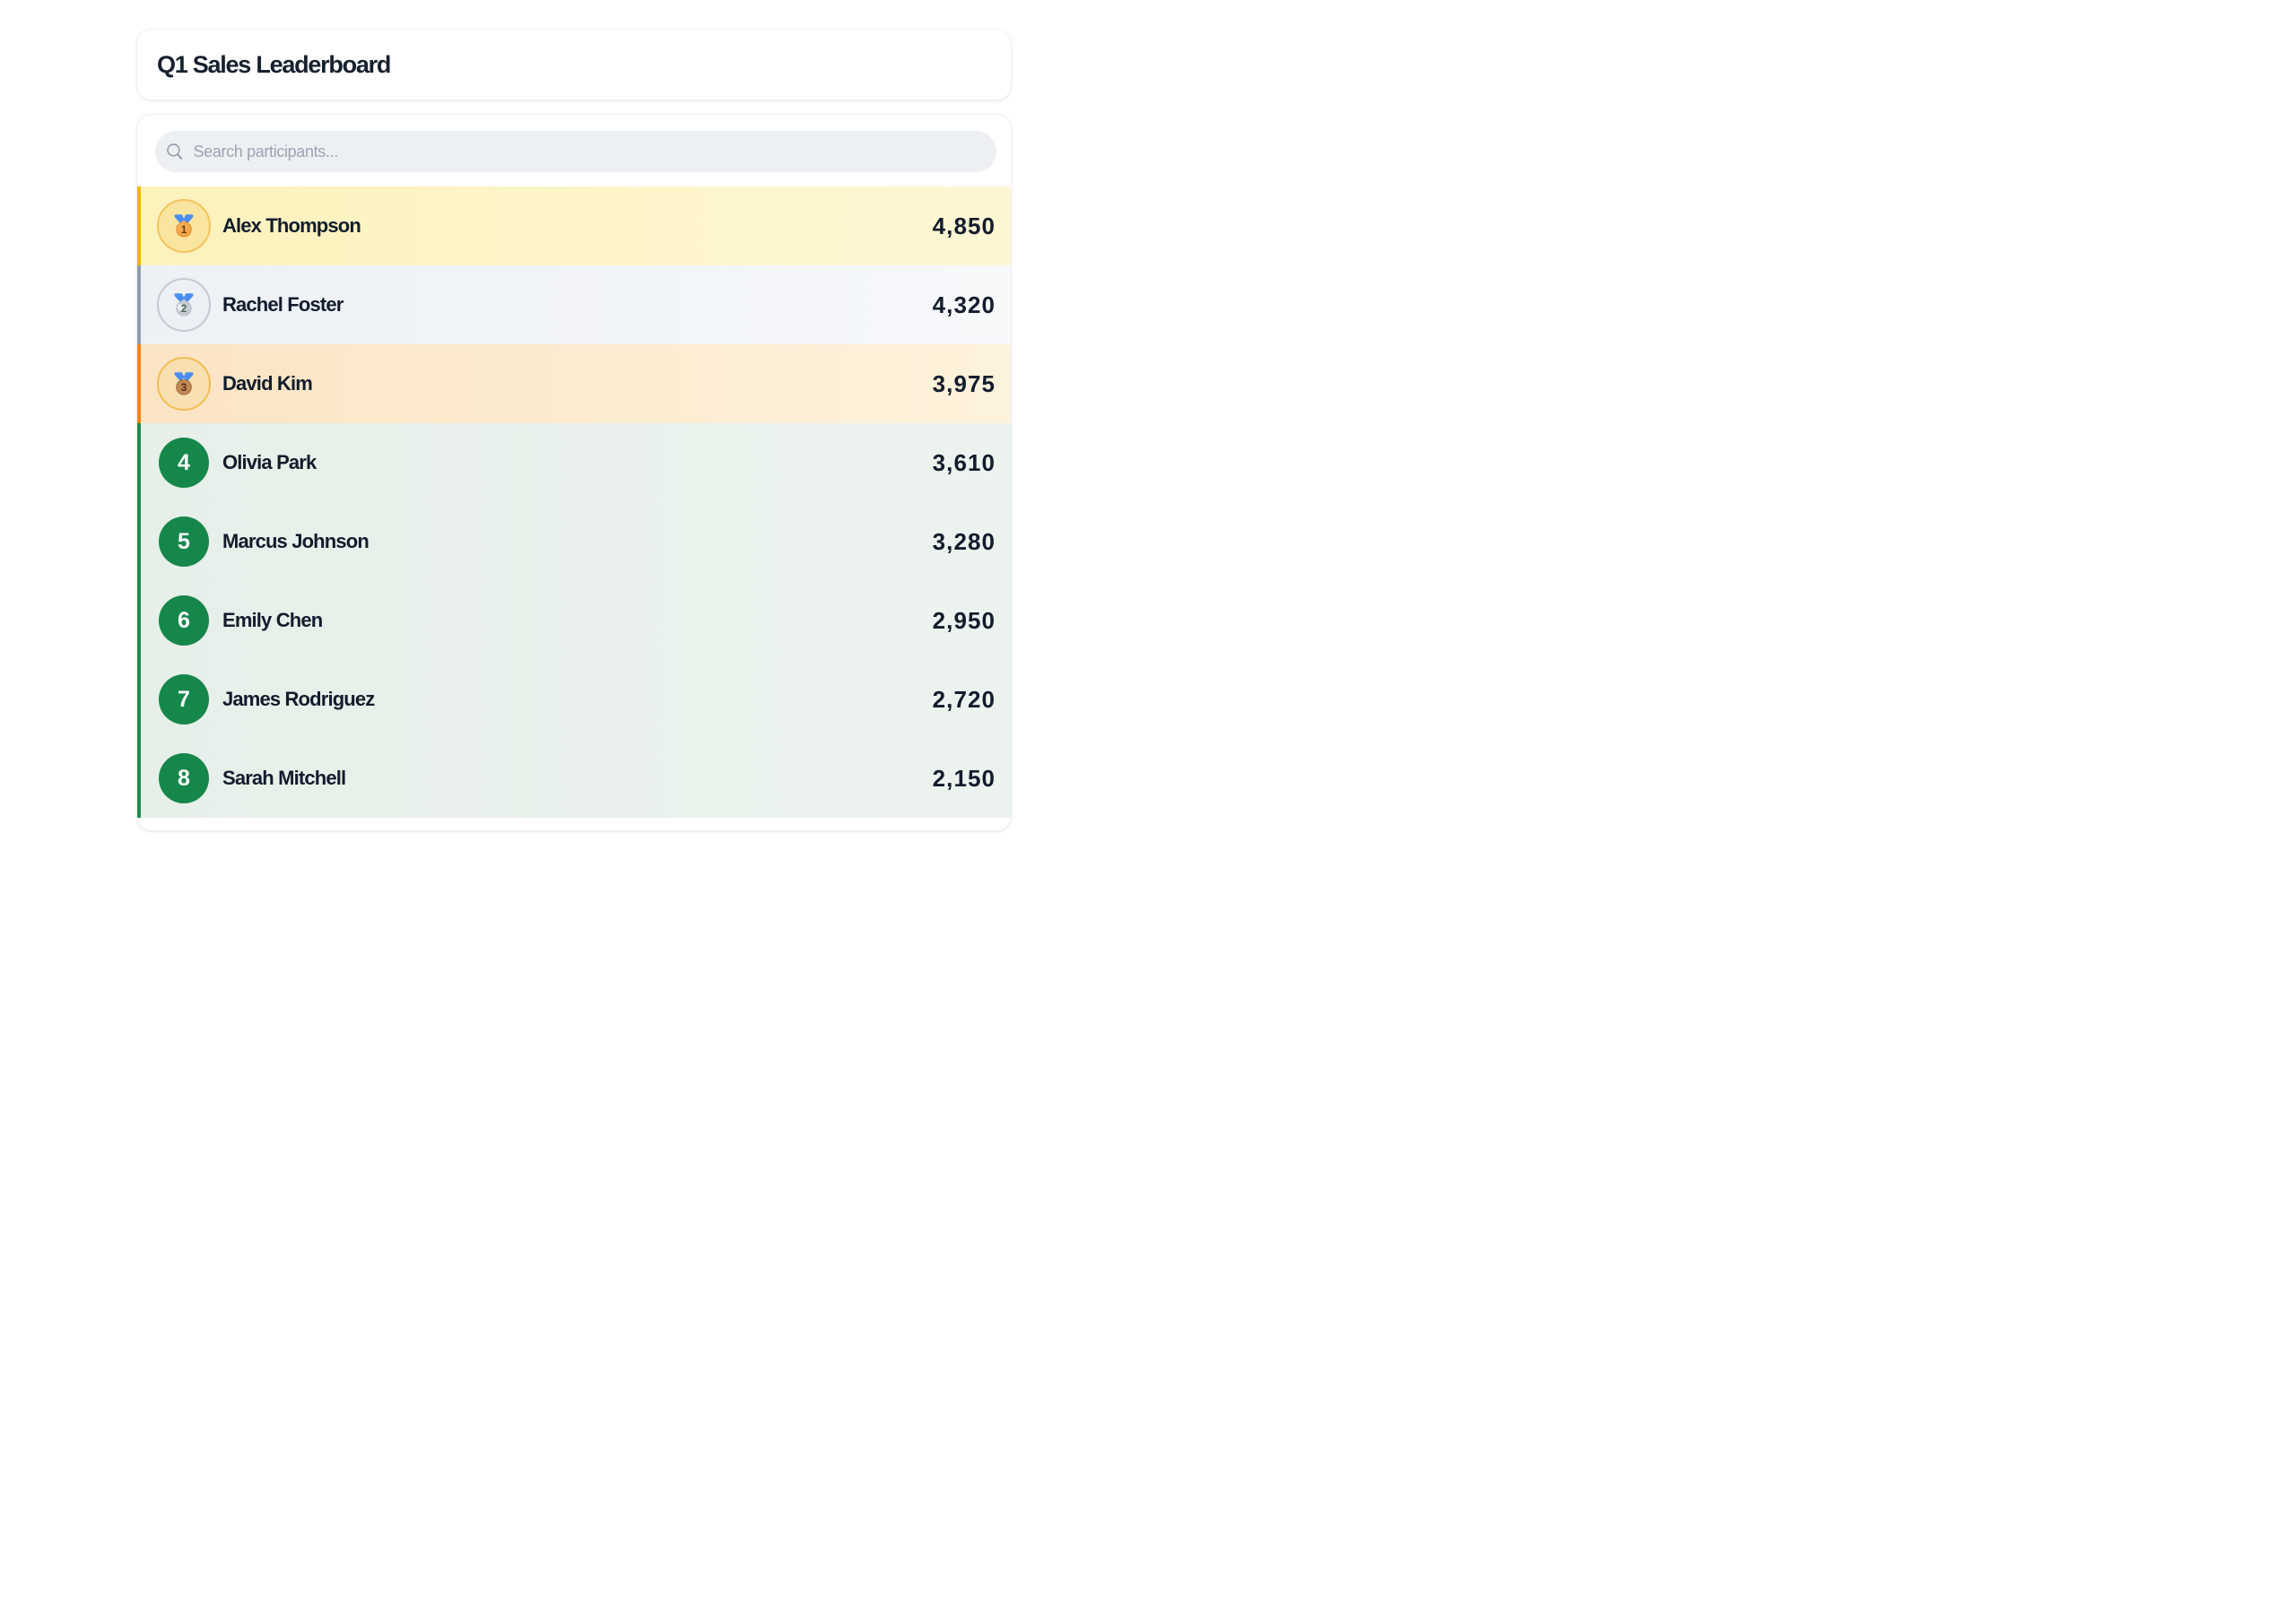 The height and width of the screenshot is (1614, 2296). What do you see at coordinates (184, 309) in the screenshot?
I see `svg-text: 2` at bounding box center [184, 309].